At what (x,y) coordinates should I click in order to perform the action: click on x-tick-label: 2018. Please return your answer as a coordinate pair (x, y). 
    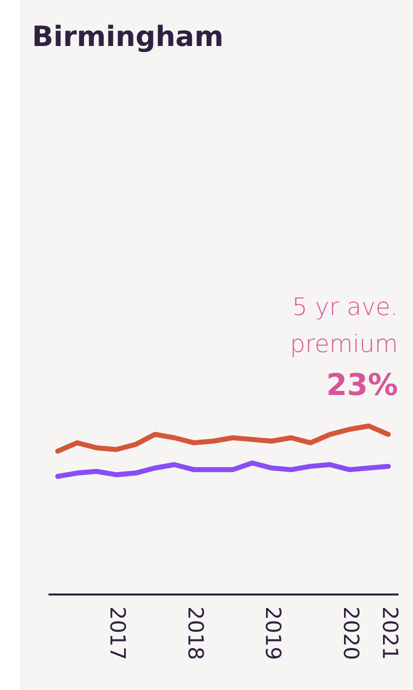
    Looking at the image, I should click on (195, 633).